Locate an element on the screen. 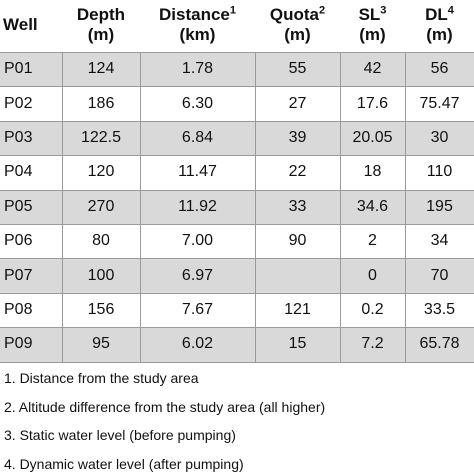 Image resolution: width=474 pixels, height=473 pixels. header-label: SL is located at coordinates (369, 14).